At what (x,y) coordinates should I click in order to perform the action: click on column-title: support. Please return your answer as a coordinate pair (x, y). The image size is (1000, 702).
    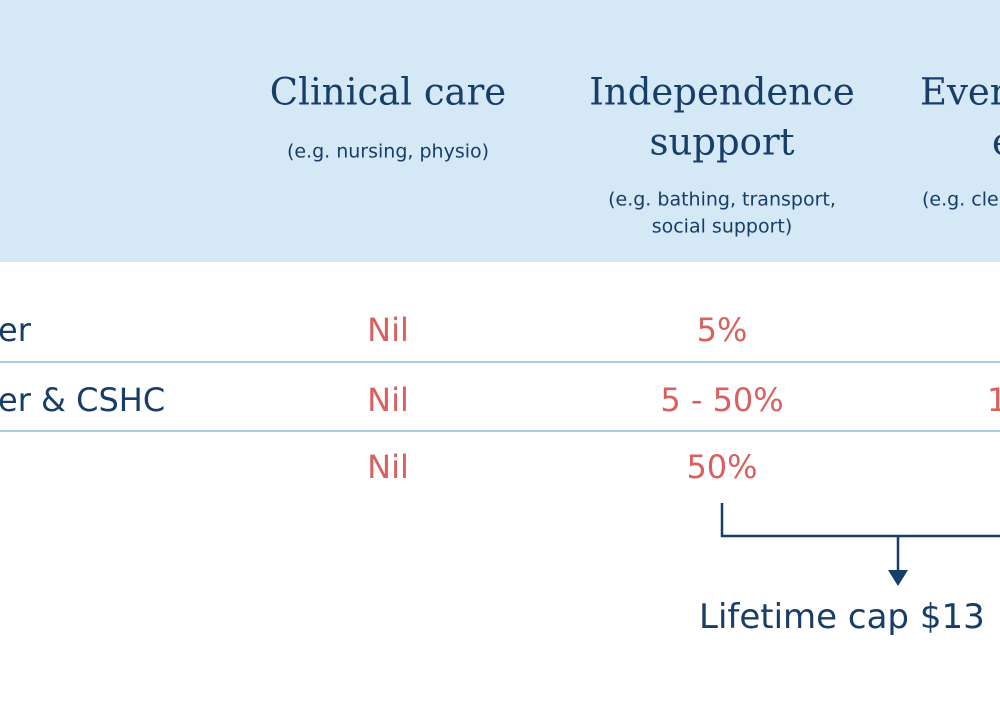
    Looking at the image, I should click on (722, 142).